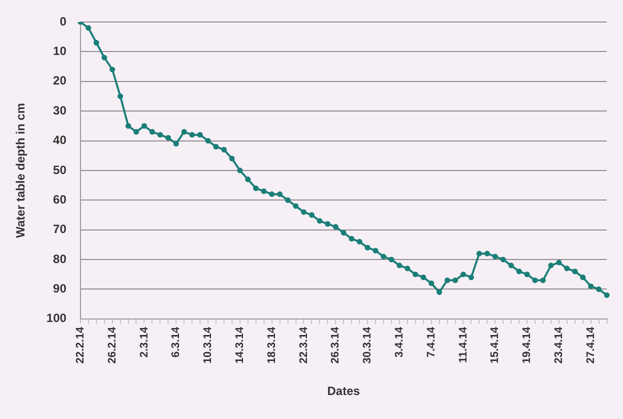 Image resolution: width=623 pixels, height=419 pixels. Describe the element at coordinates (590, 345) in the screenshot. I see `x-tick-label: 27.4.14` at that location.